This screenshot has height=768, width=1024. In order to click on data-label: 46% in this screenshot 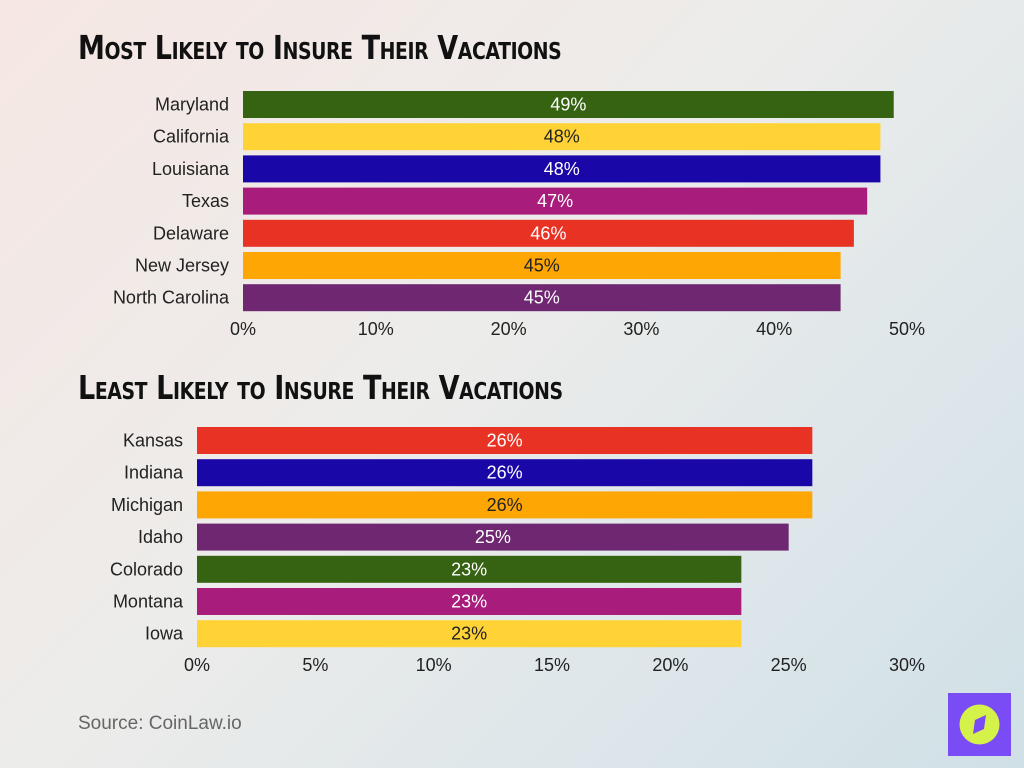, I will do `click(548, 233)`.